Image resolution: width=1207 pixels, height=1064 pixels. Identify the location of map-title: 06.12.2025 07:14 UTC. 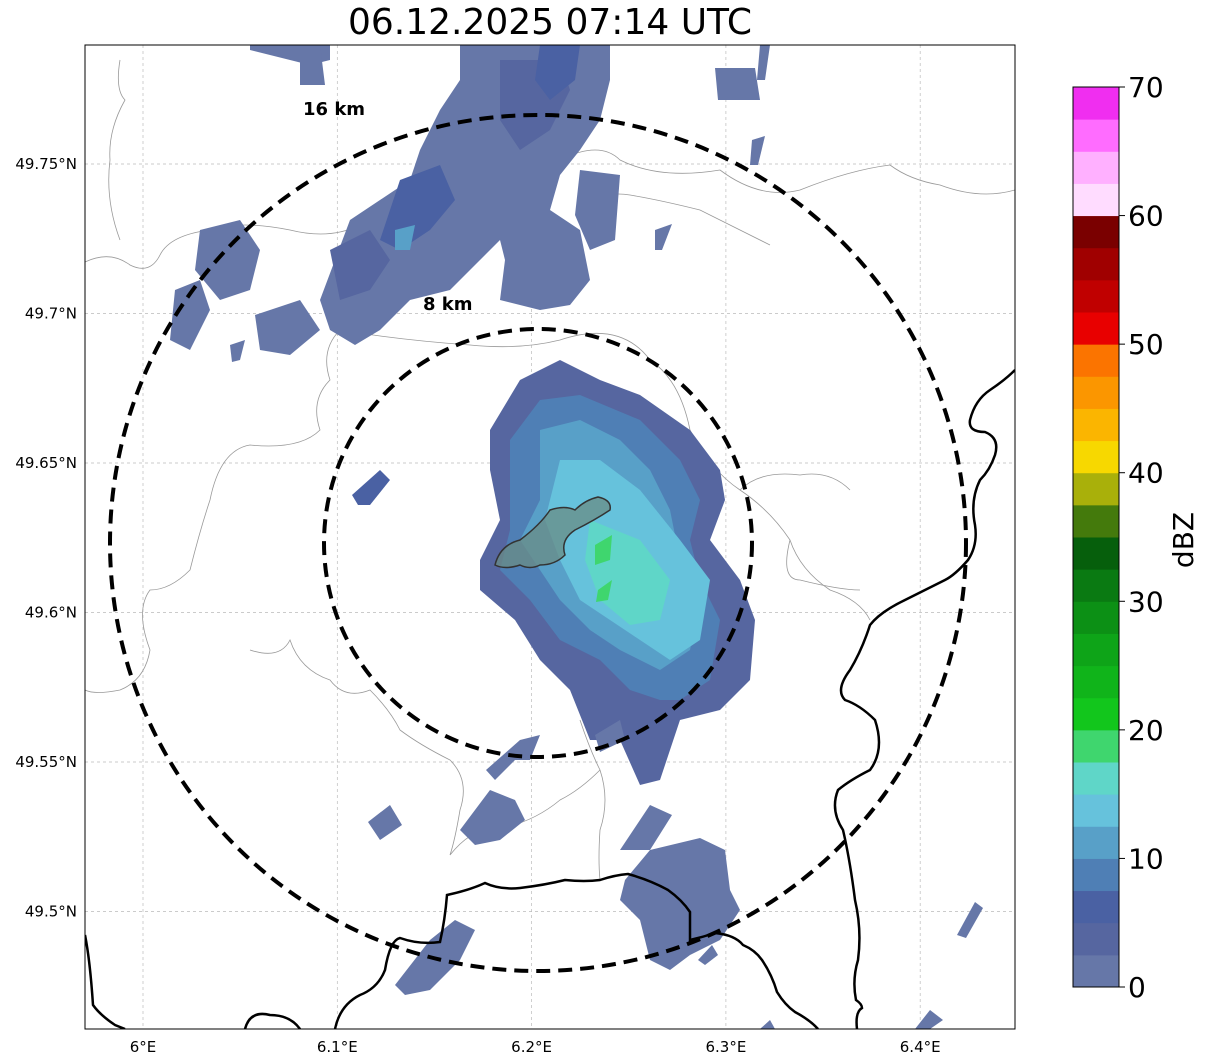
(550, 22).